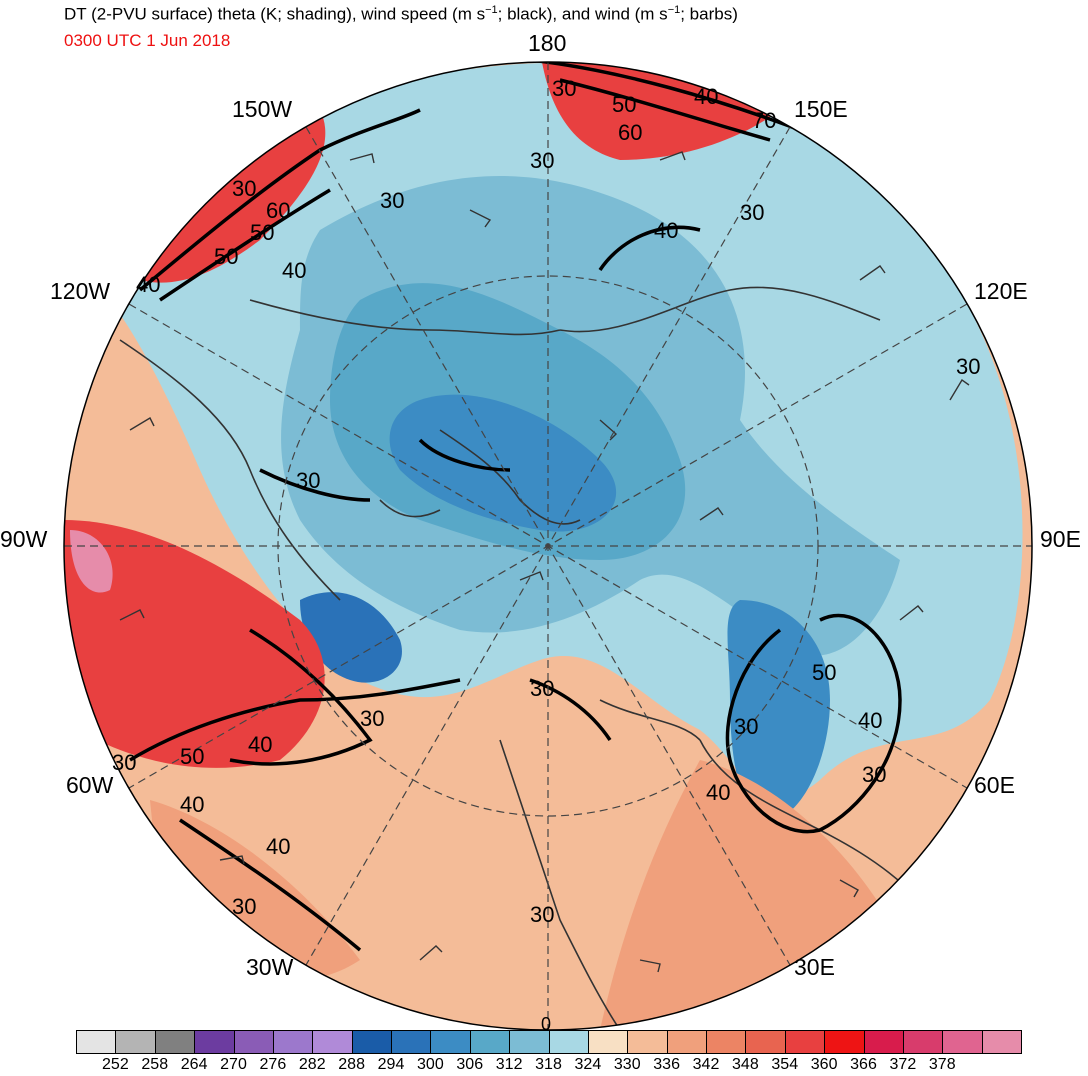 The width and height of the screenshot is (1088, 1076). I want to click on lon-label-120w: 120W, so click(80, 291).